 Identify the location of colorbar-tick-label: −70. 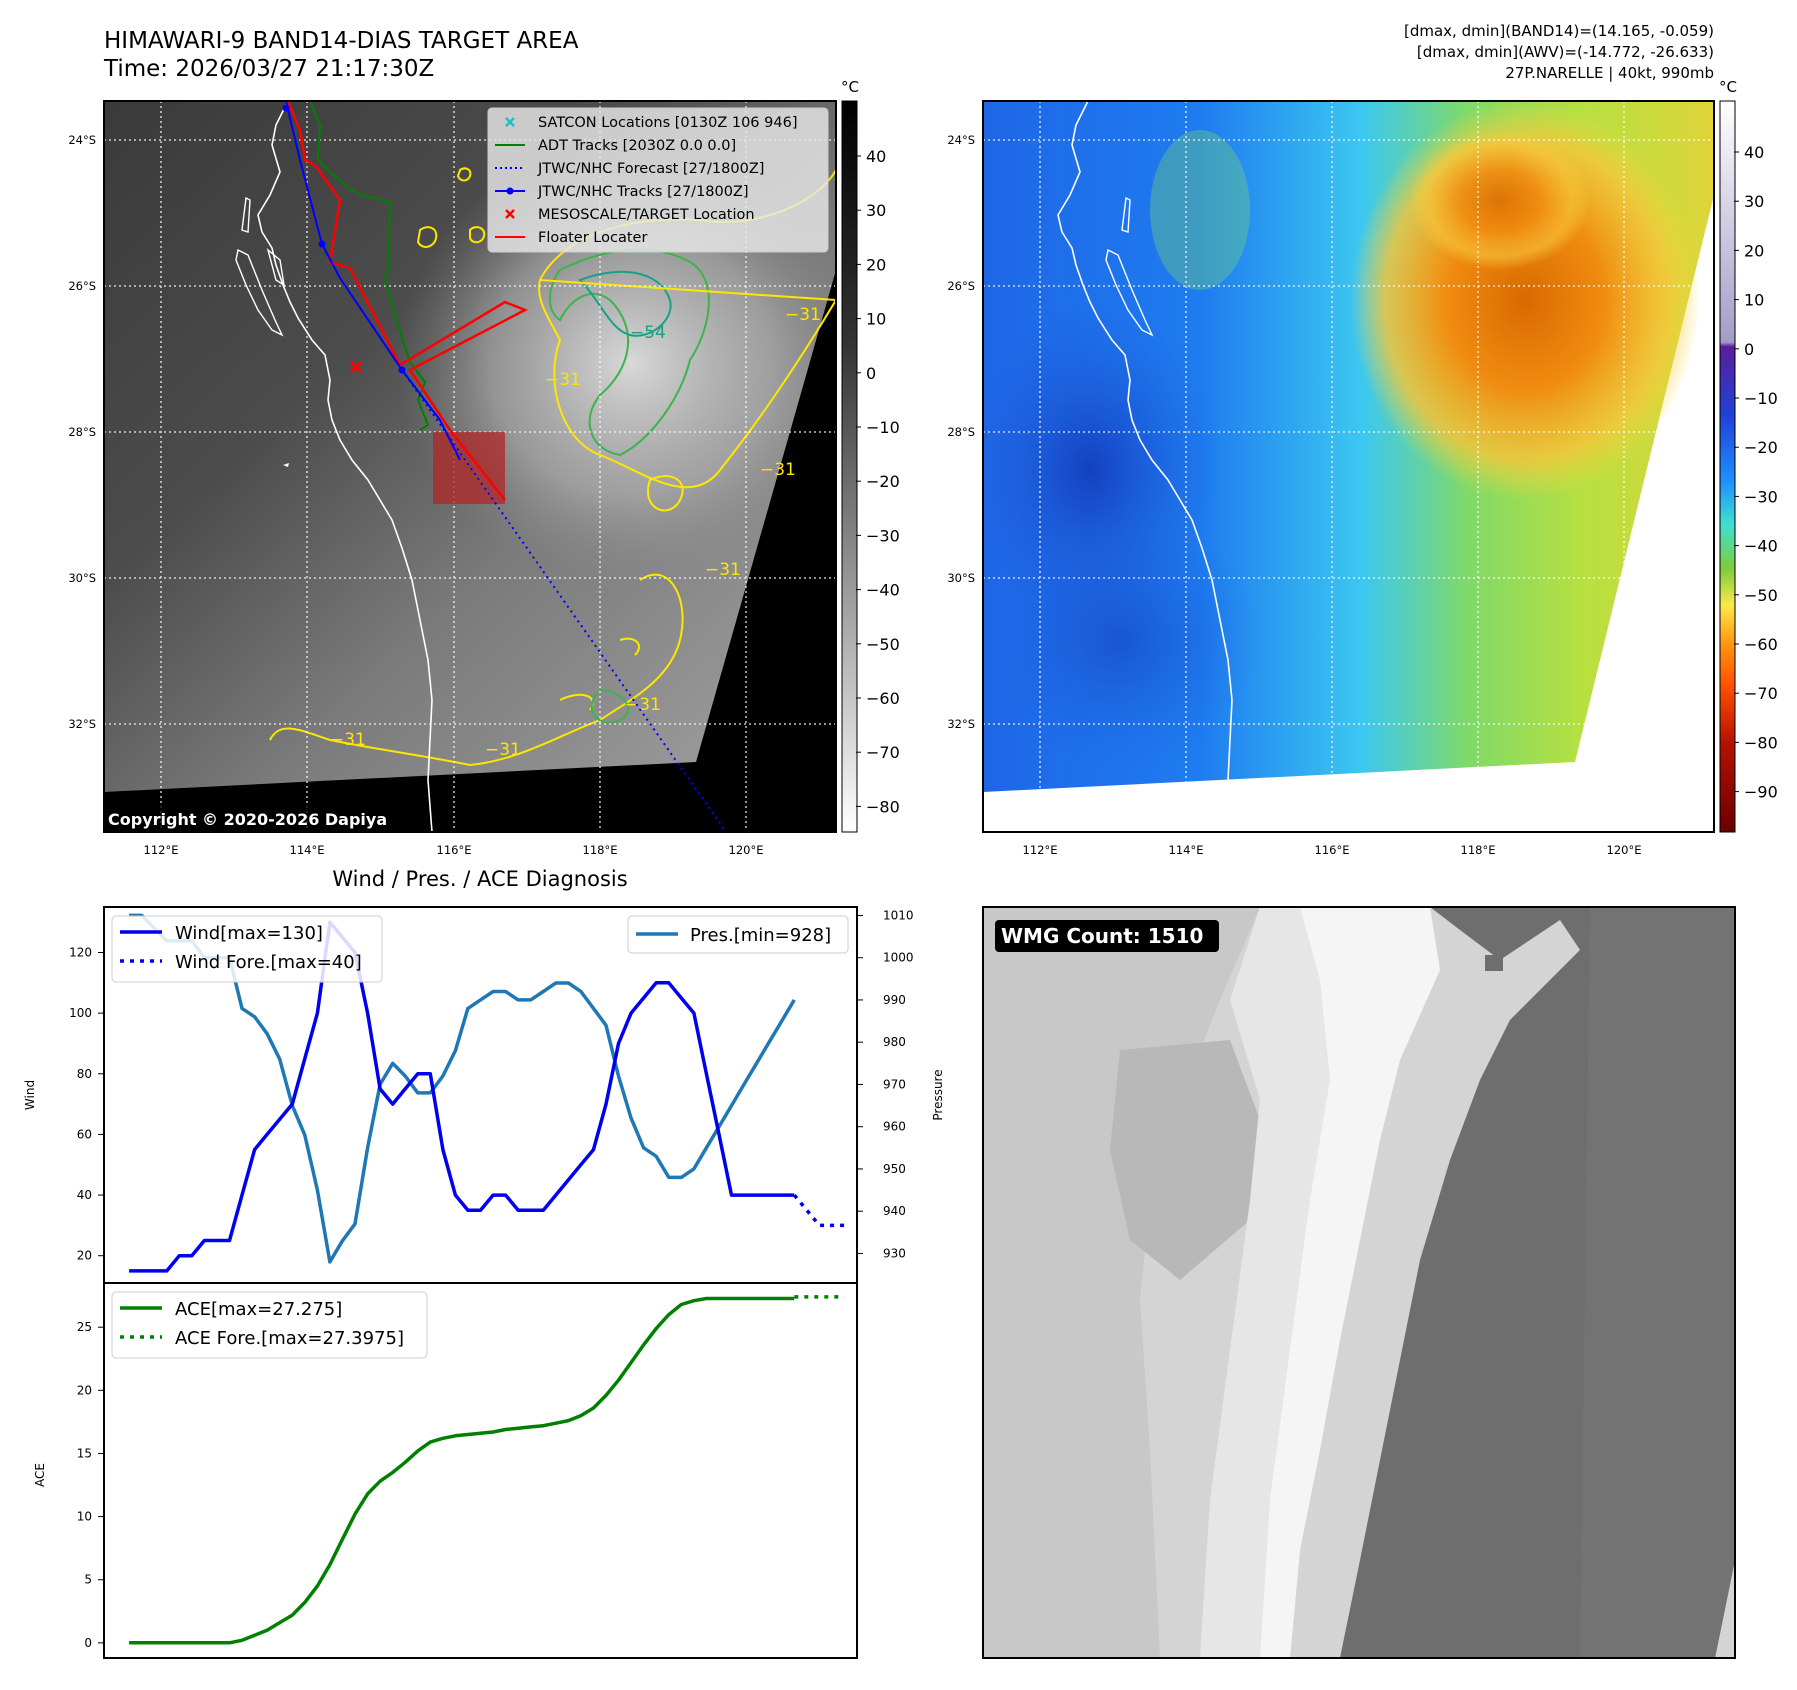
(883, 752).